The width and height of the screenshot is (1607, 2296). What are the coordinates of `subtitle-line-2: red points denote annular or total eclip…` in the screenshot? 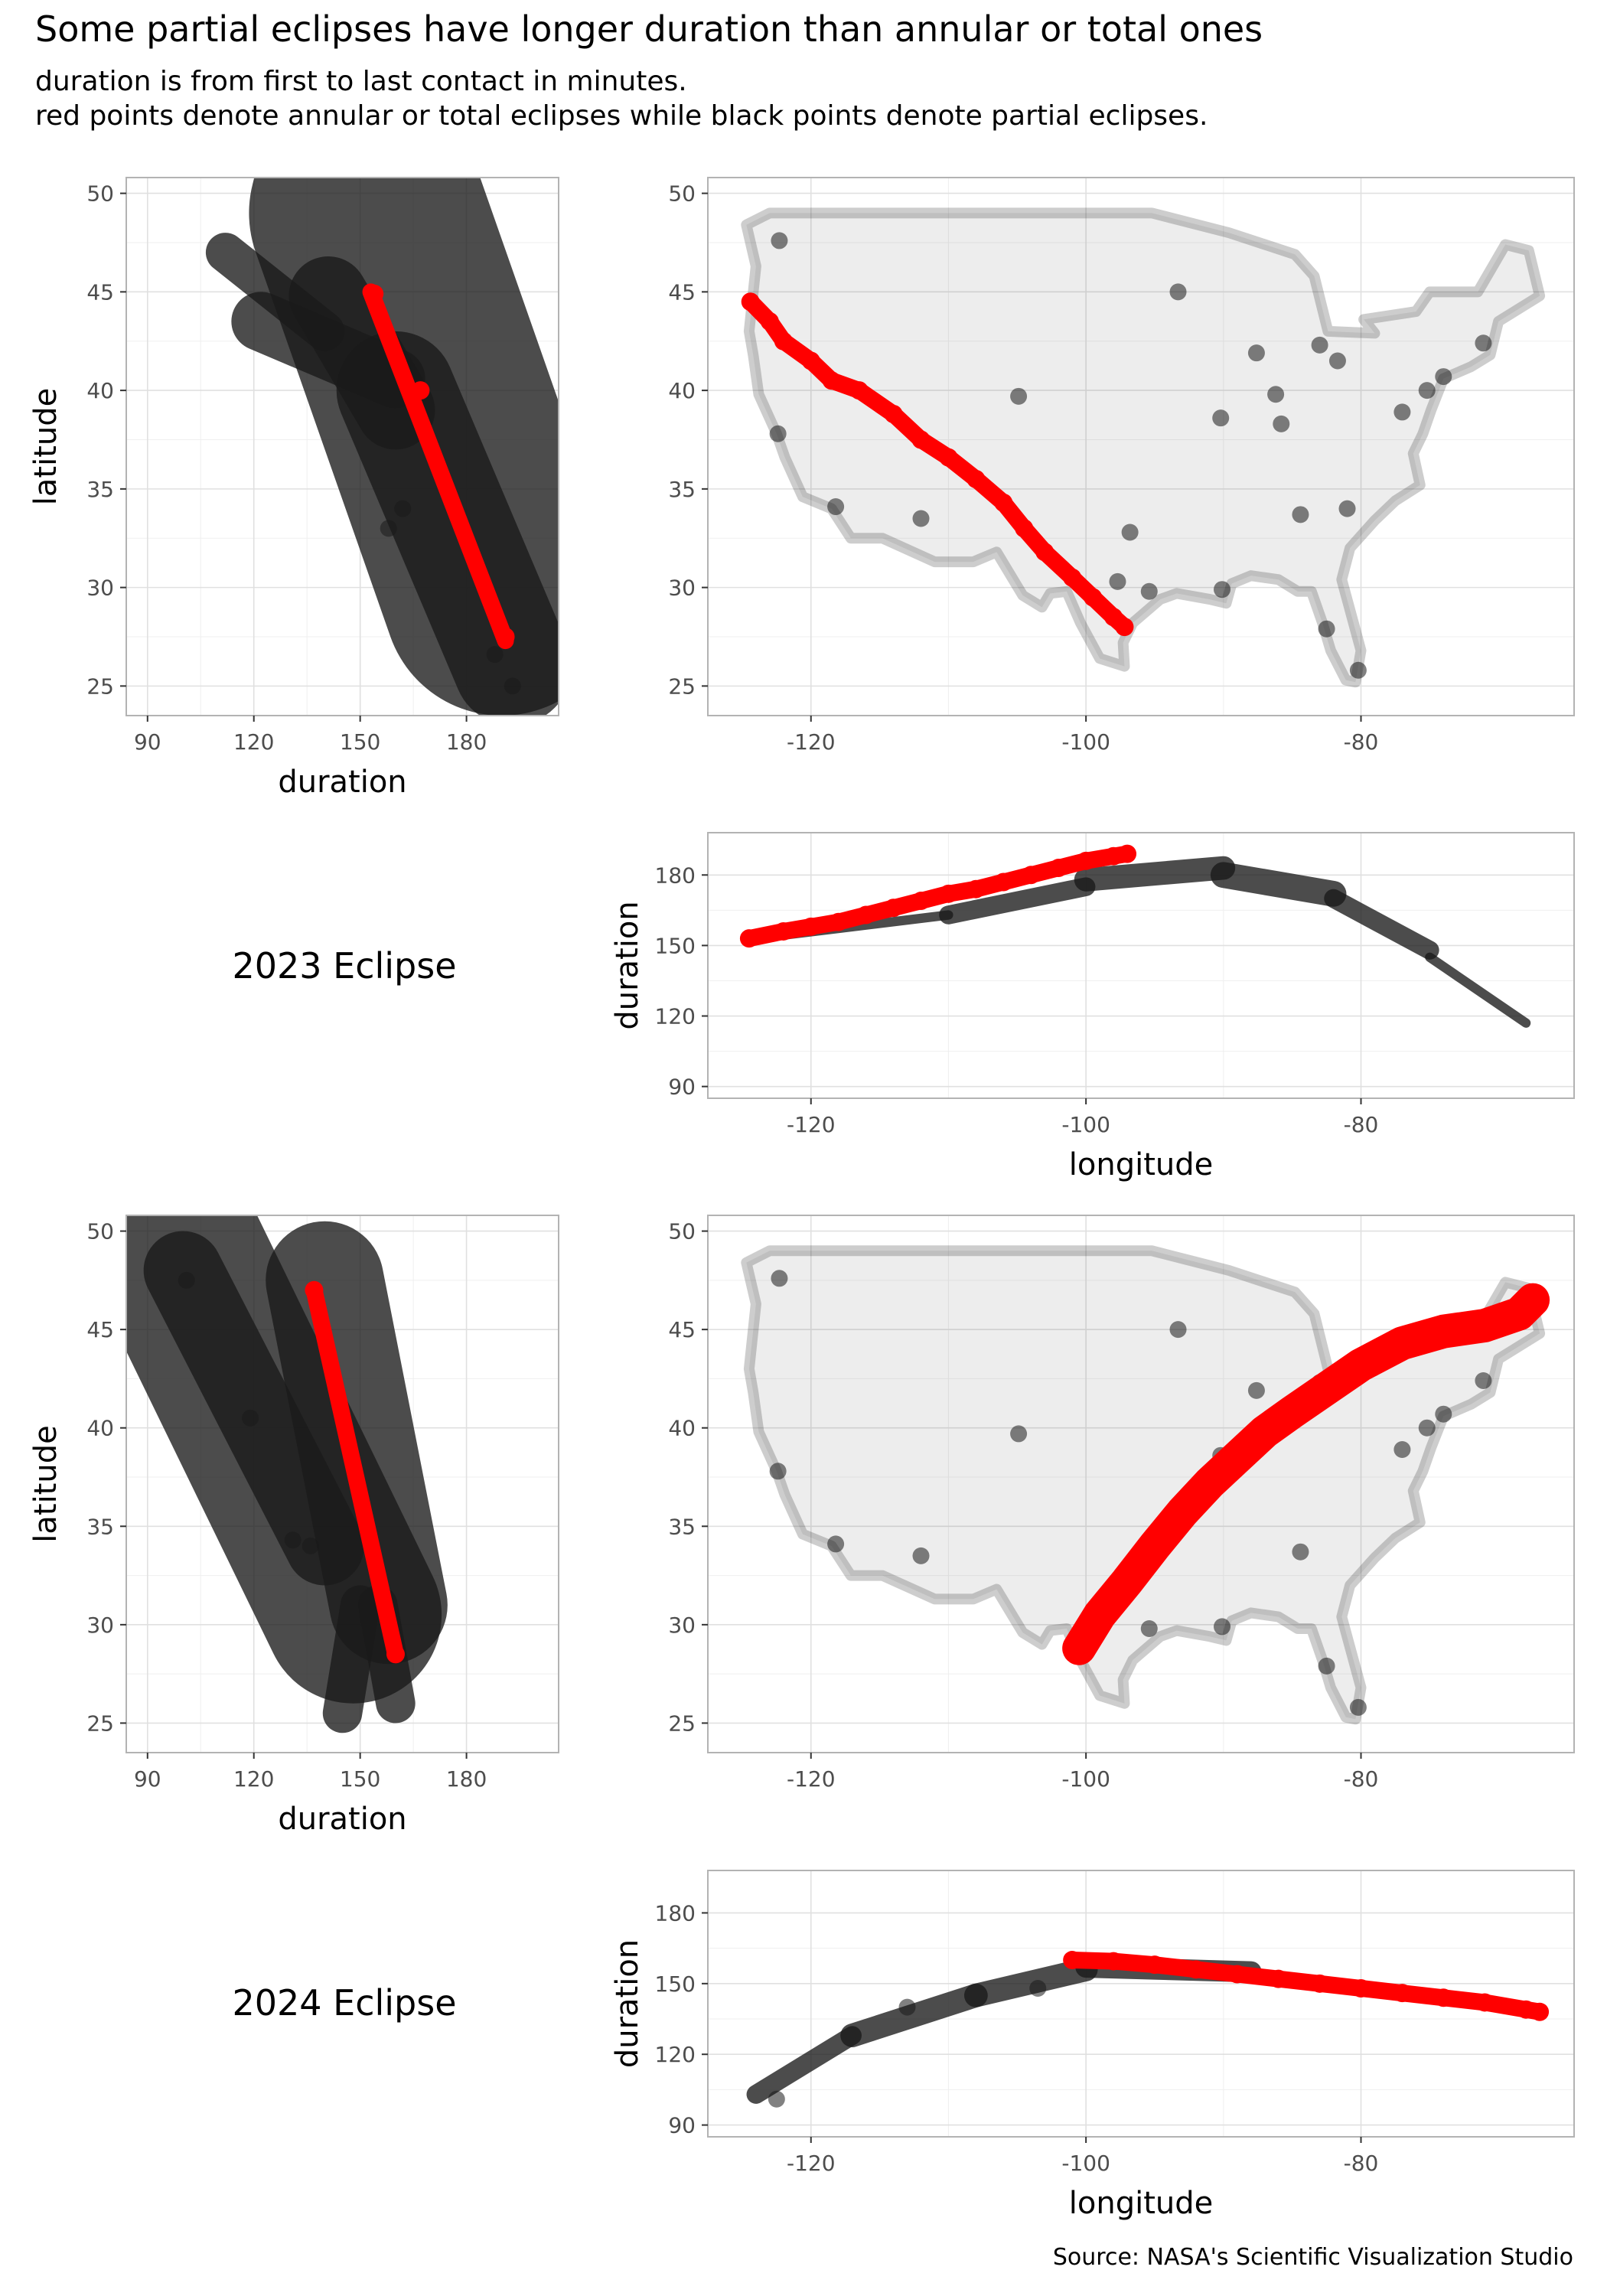 It's located at (621, 116).